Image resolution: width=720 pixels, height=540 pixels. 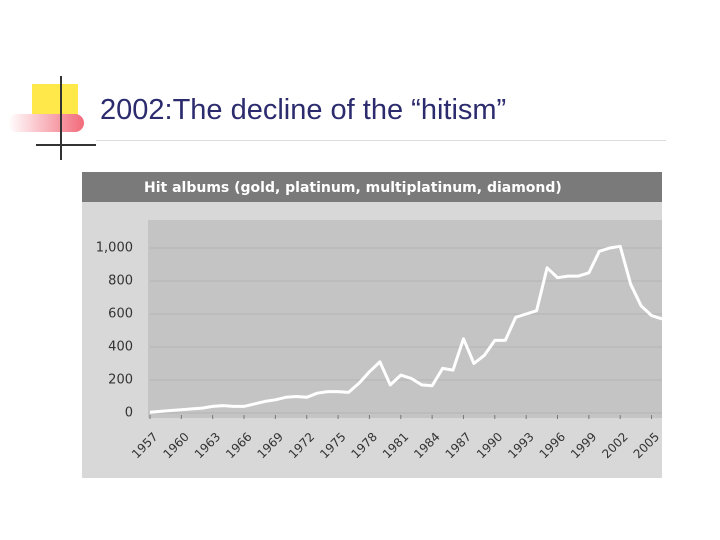 What do you see at coordinates (381, 140) in the screenshot?
I see `title-rule` at bounding box center [381, 140].